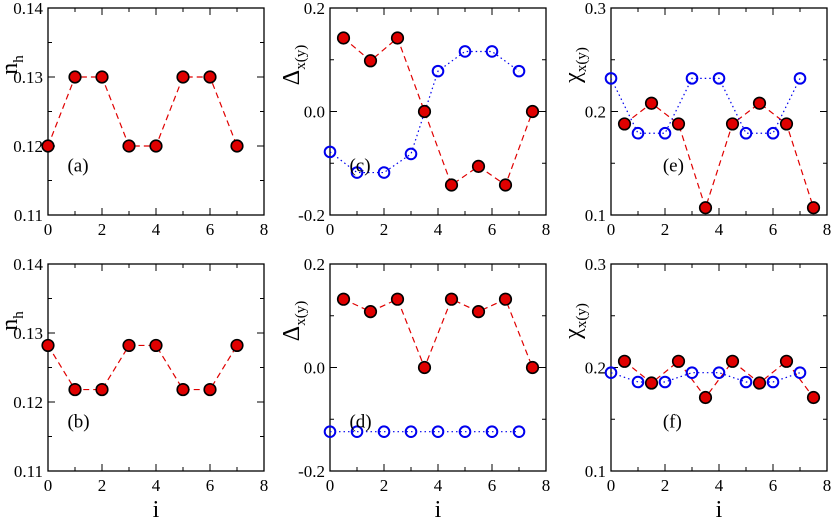  I want to click on panel-nh-top: 0 2 4 6 8 0.11 0.12 0.13 0.14 nh (a), so click(134, 119).